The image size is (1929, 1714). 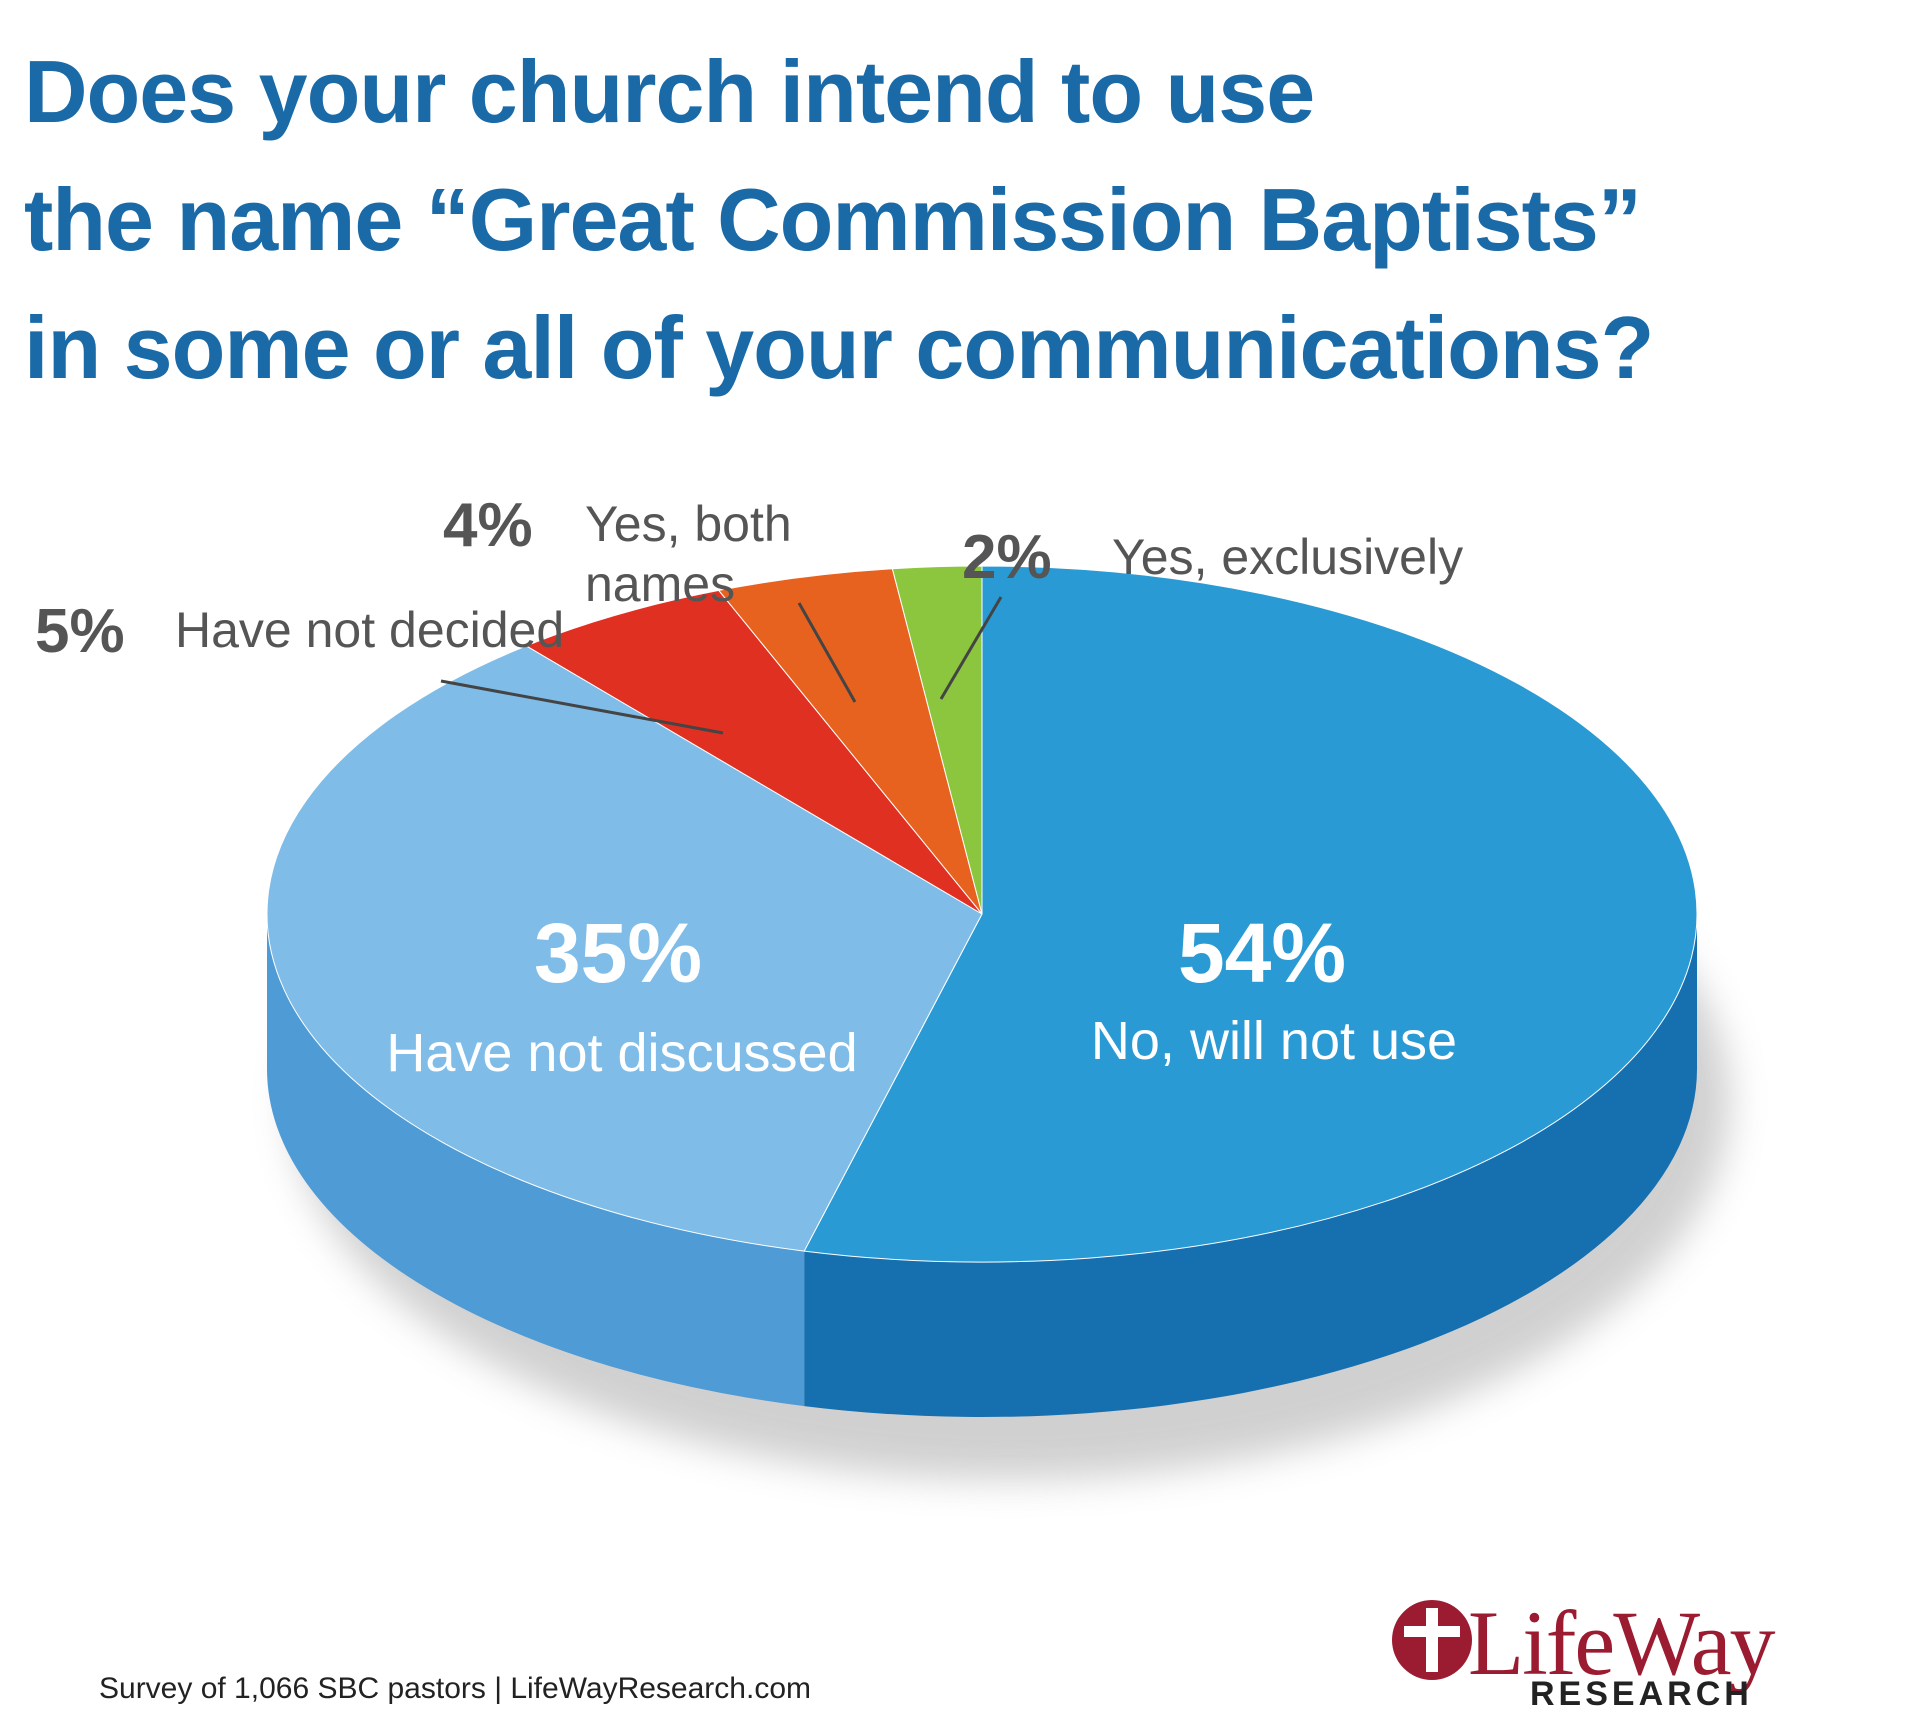 What do you see at coordinates (1007, 557) in the screenshot?
I see `value-label: 2%` at bounding box center [1007, 557].